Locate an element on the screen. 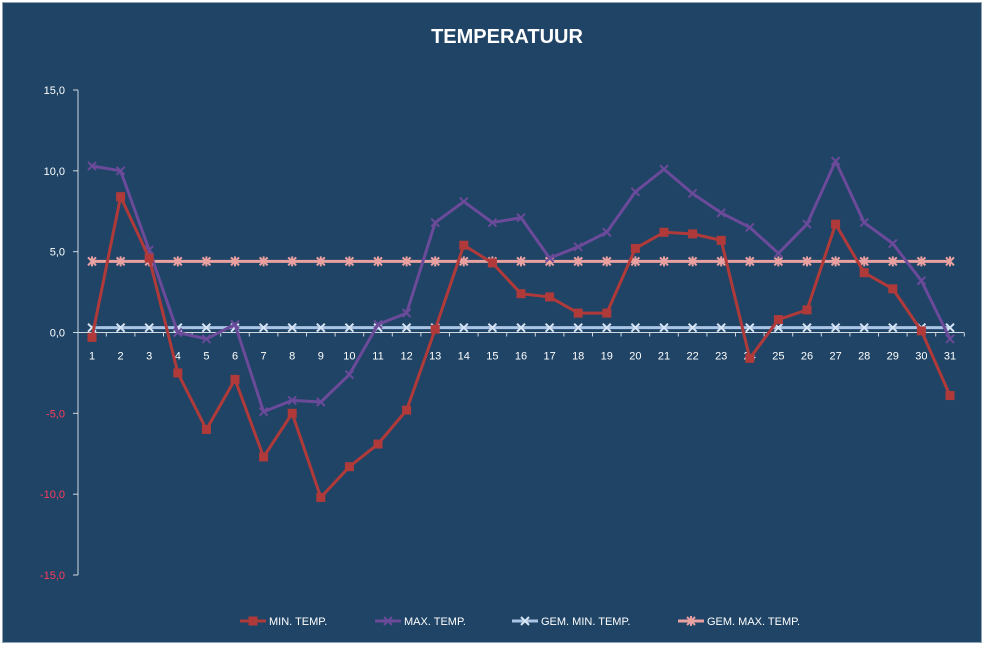 Image resolution: width=987 pixels, height=648 pixels. legend-label: GEM. MIN. TEMP. is located at coordinates (585, 622).